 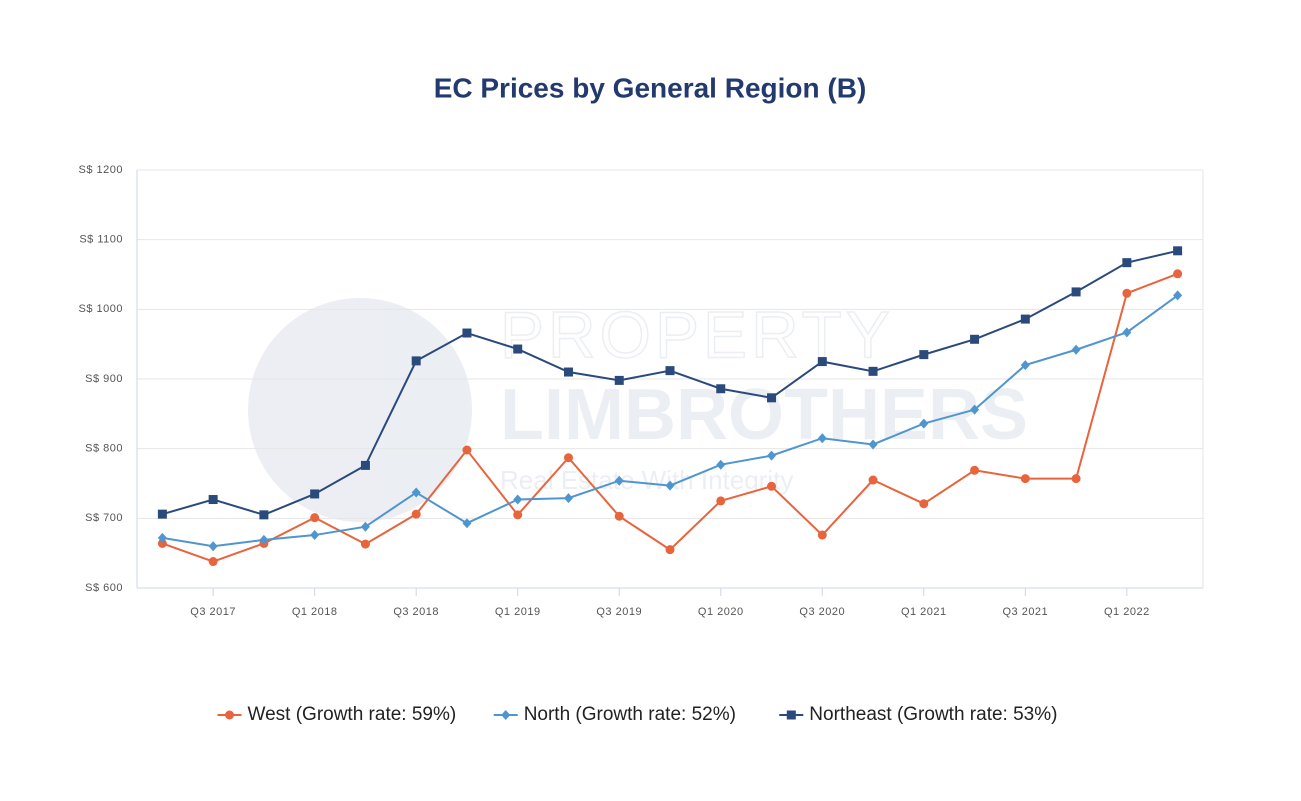 What do you see at coordinates (646, 480) in the screenshot?
I see `watermark-text: Real Estate With Integrity` at bounding box center [646, 480].